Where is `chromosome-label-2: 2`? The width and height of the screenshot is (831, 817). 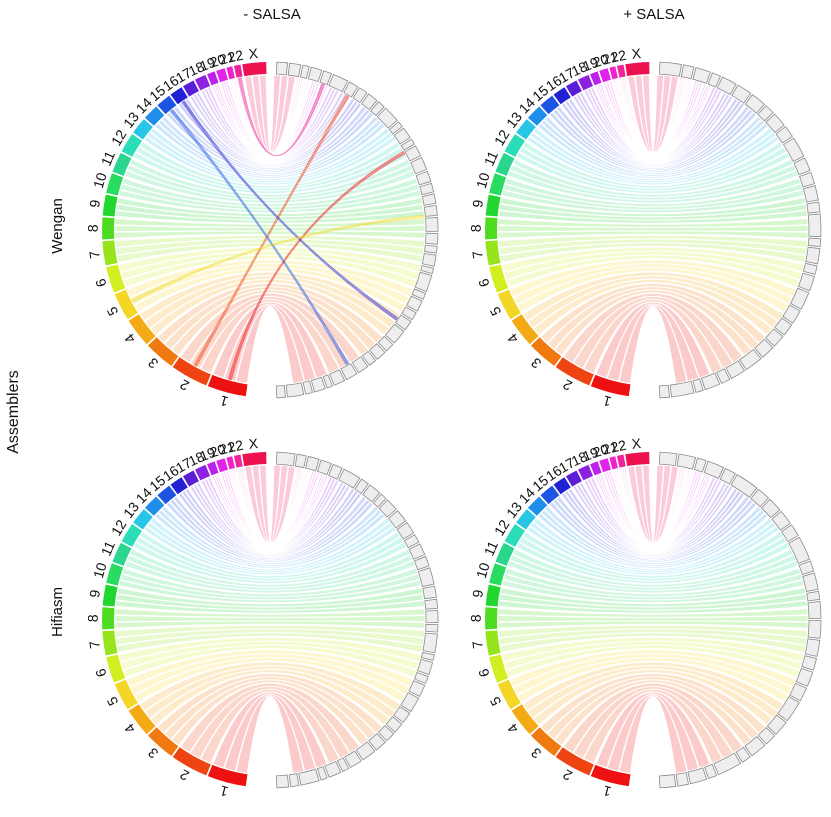
chromosome-label-2: 2 is located at coordinates (184, 385).